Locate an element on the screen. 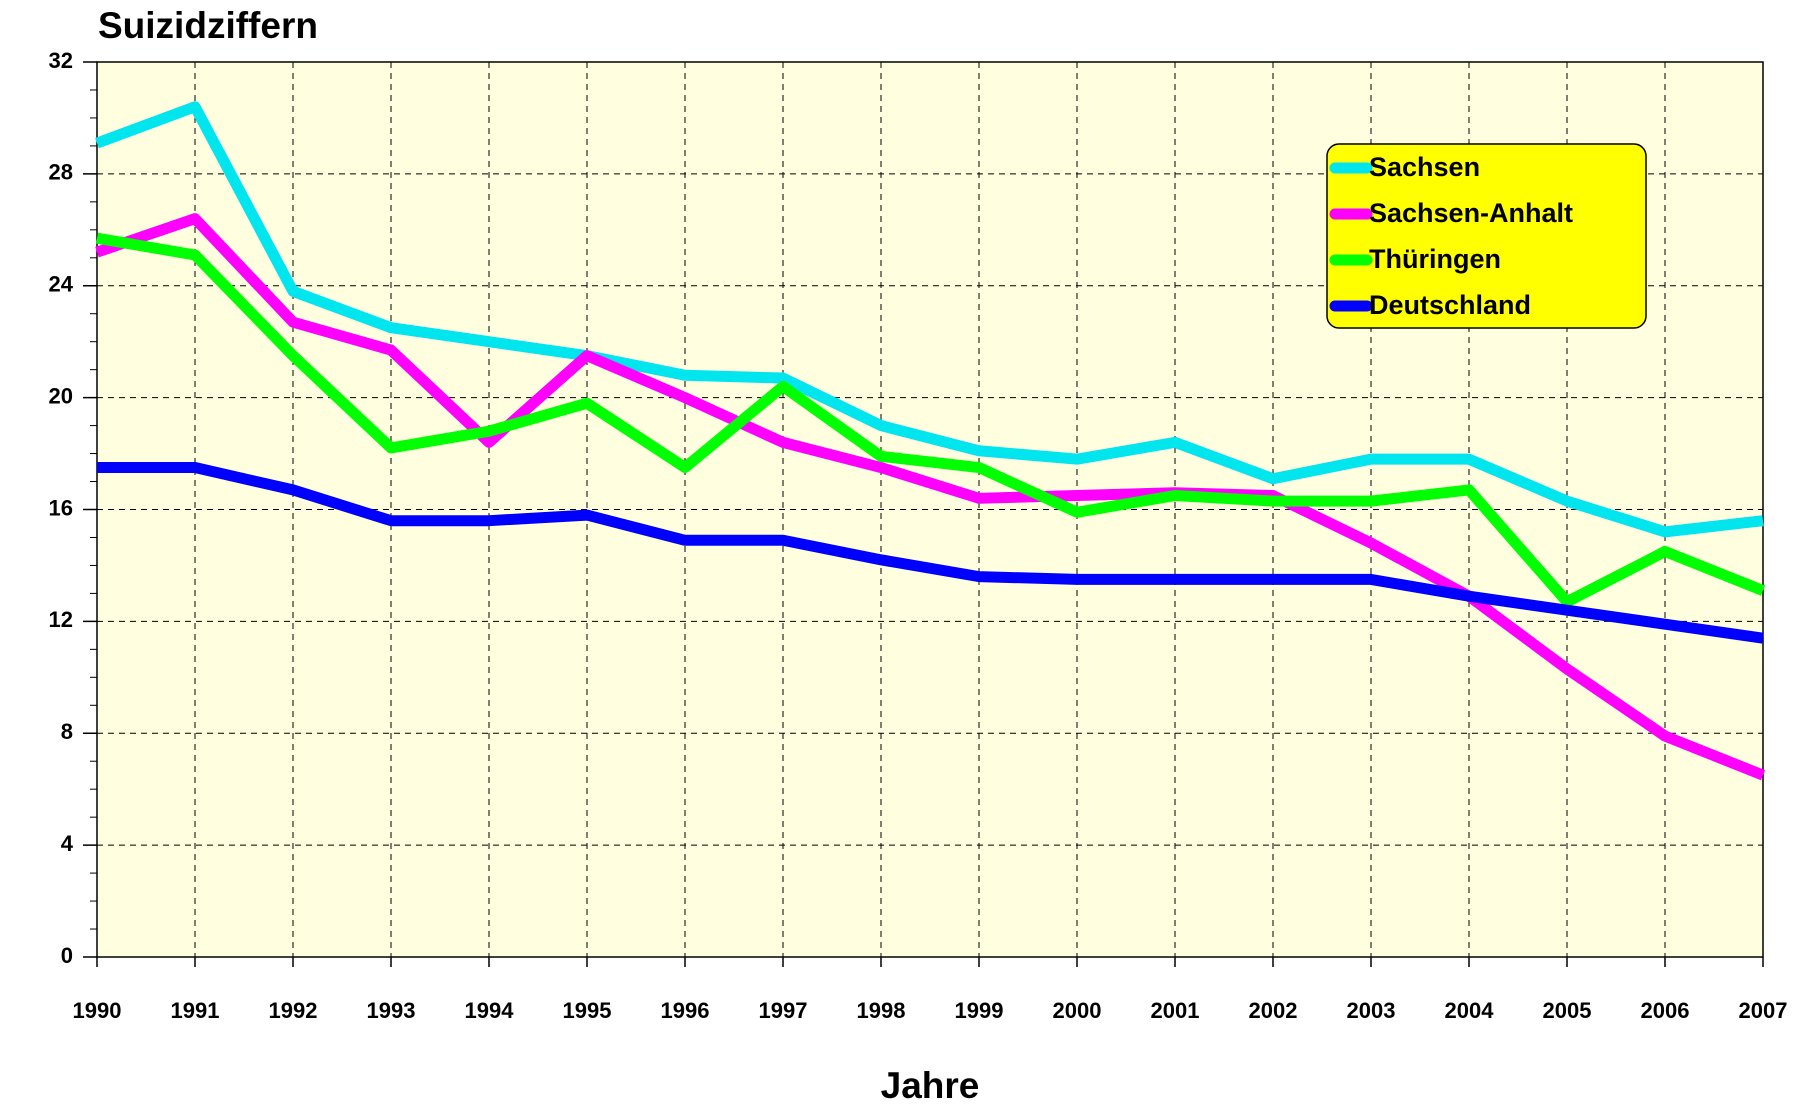  y-tick-label: 0 is located at coordinates (67, 955).